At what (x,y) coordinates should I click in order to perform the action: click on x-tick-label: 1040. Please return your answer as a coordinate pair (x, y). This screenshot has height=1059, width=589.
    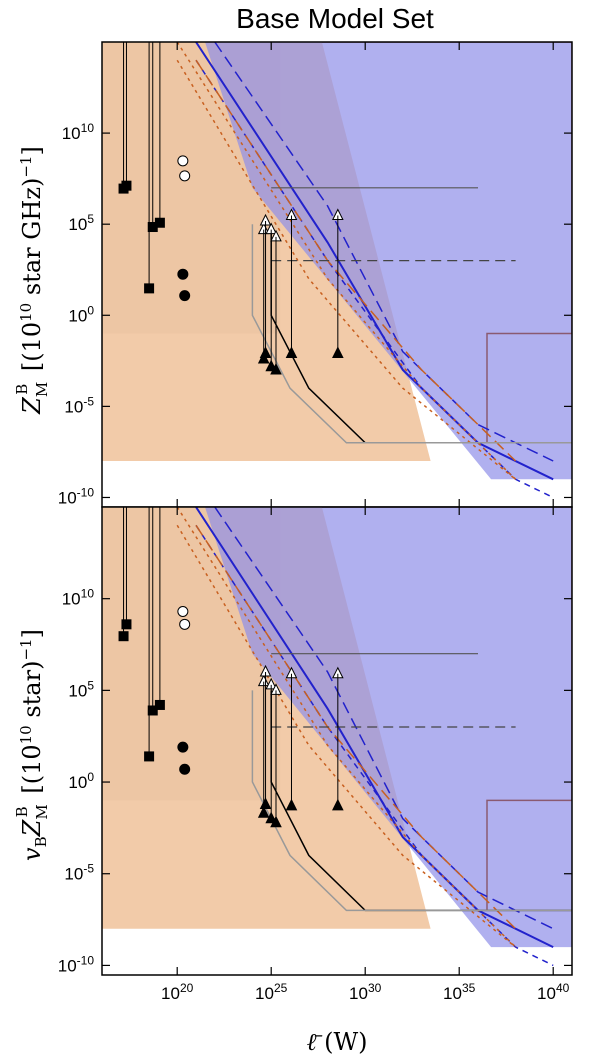
    Looking at the image, I should click on (553, 992).